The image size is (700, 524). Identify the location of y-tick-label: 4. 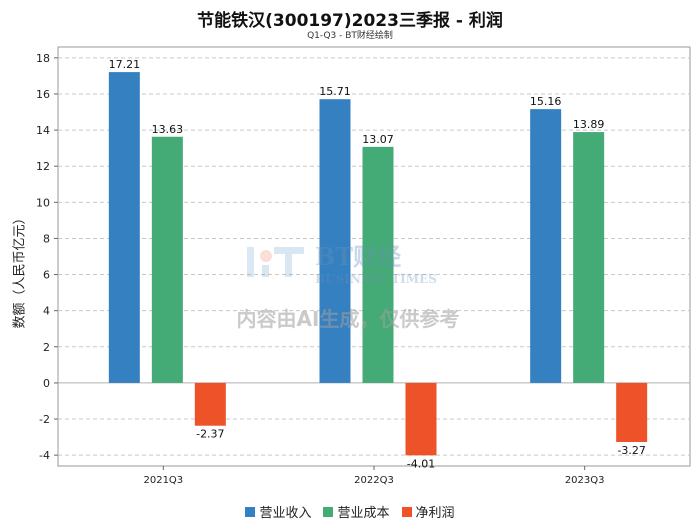
(46, 311).